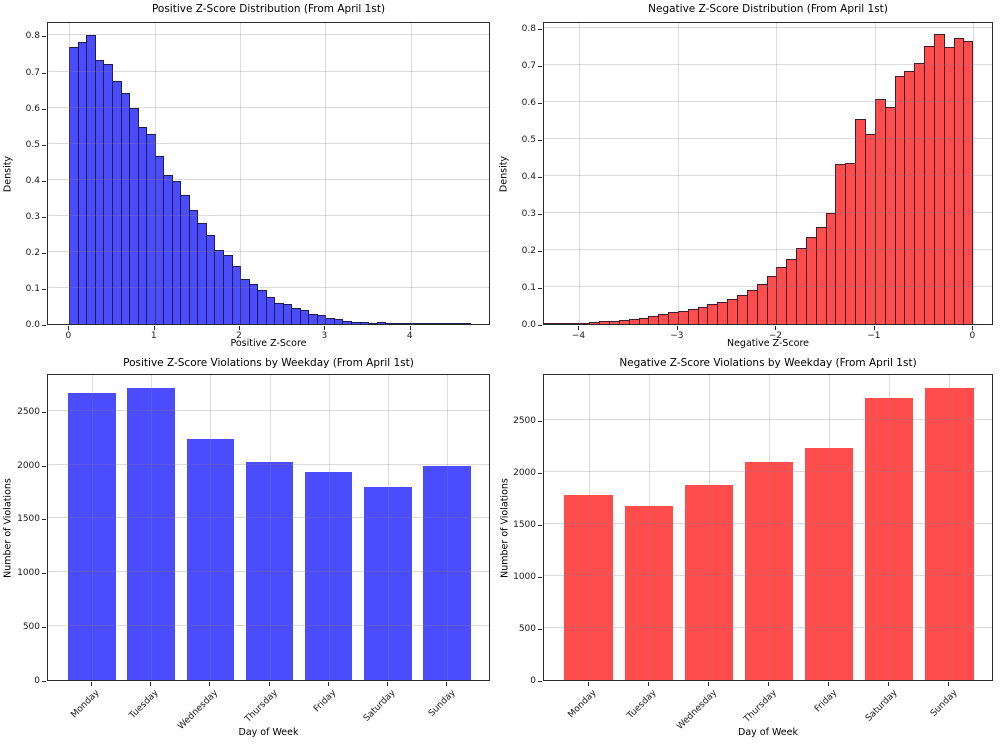 This screenshot has height=748, width=1000. Describe the element at coordinates (32, 288) in the screenshot. I see `y-tick-label: 0.1` at that location.